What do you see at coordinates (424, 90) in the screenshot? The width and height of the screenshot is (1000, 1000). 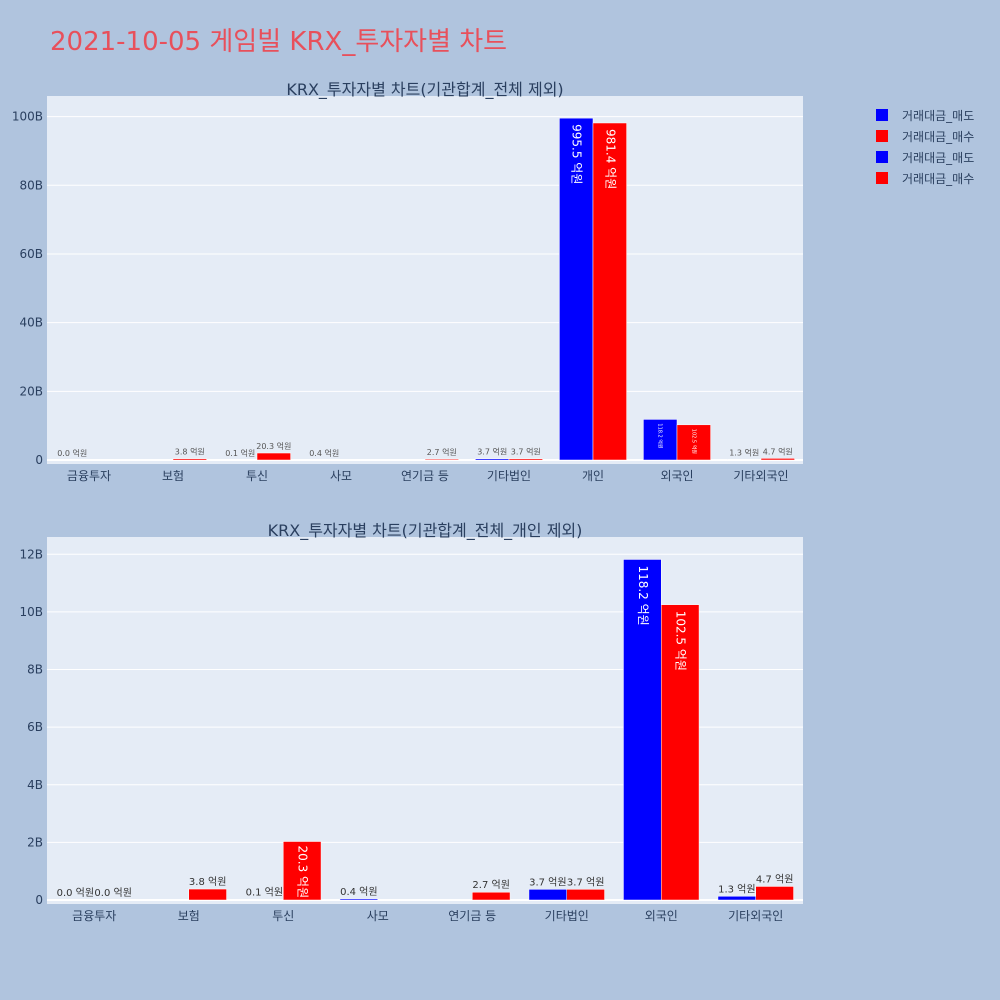 I see `chart-title: KRX_투자자별 차트(기관합계_전체 제외)` at bounding box center [424, 90].